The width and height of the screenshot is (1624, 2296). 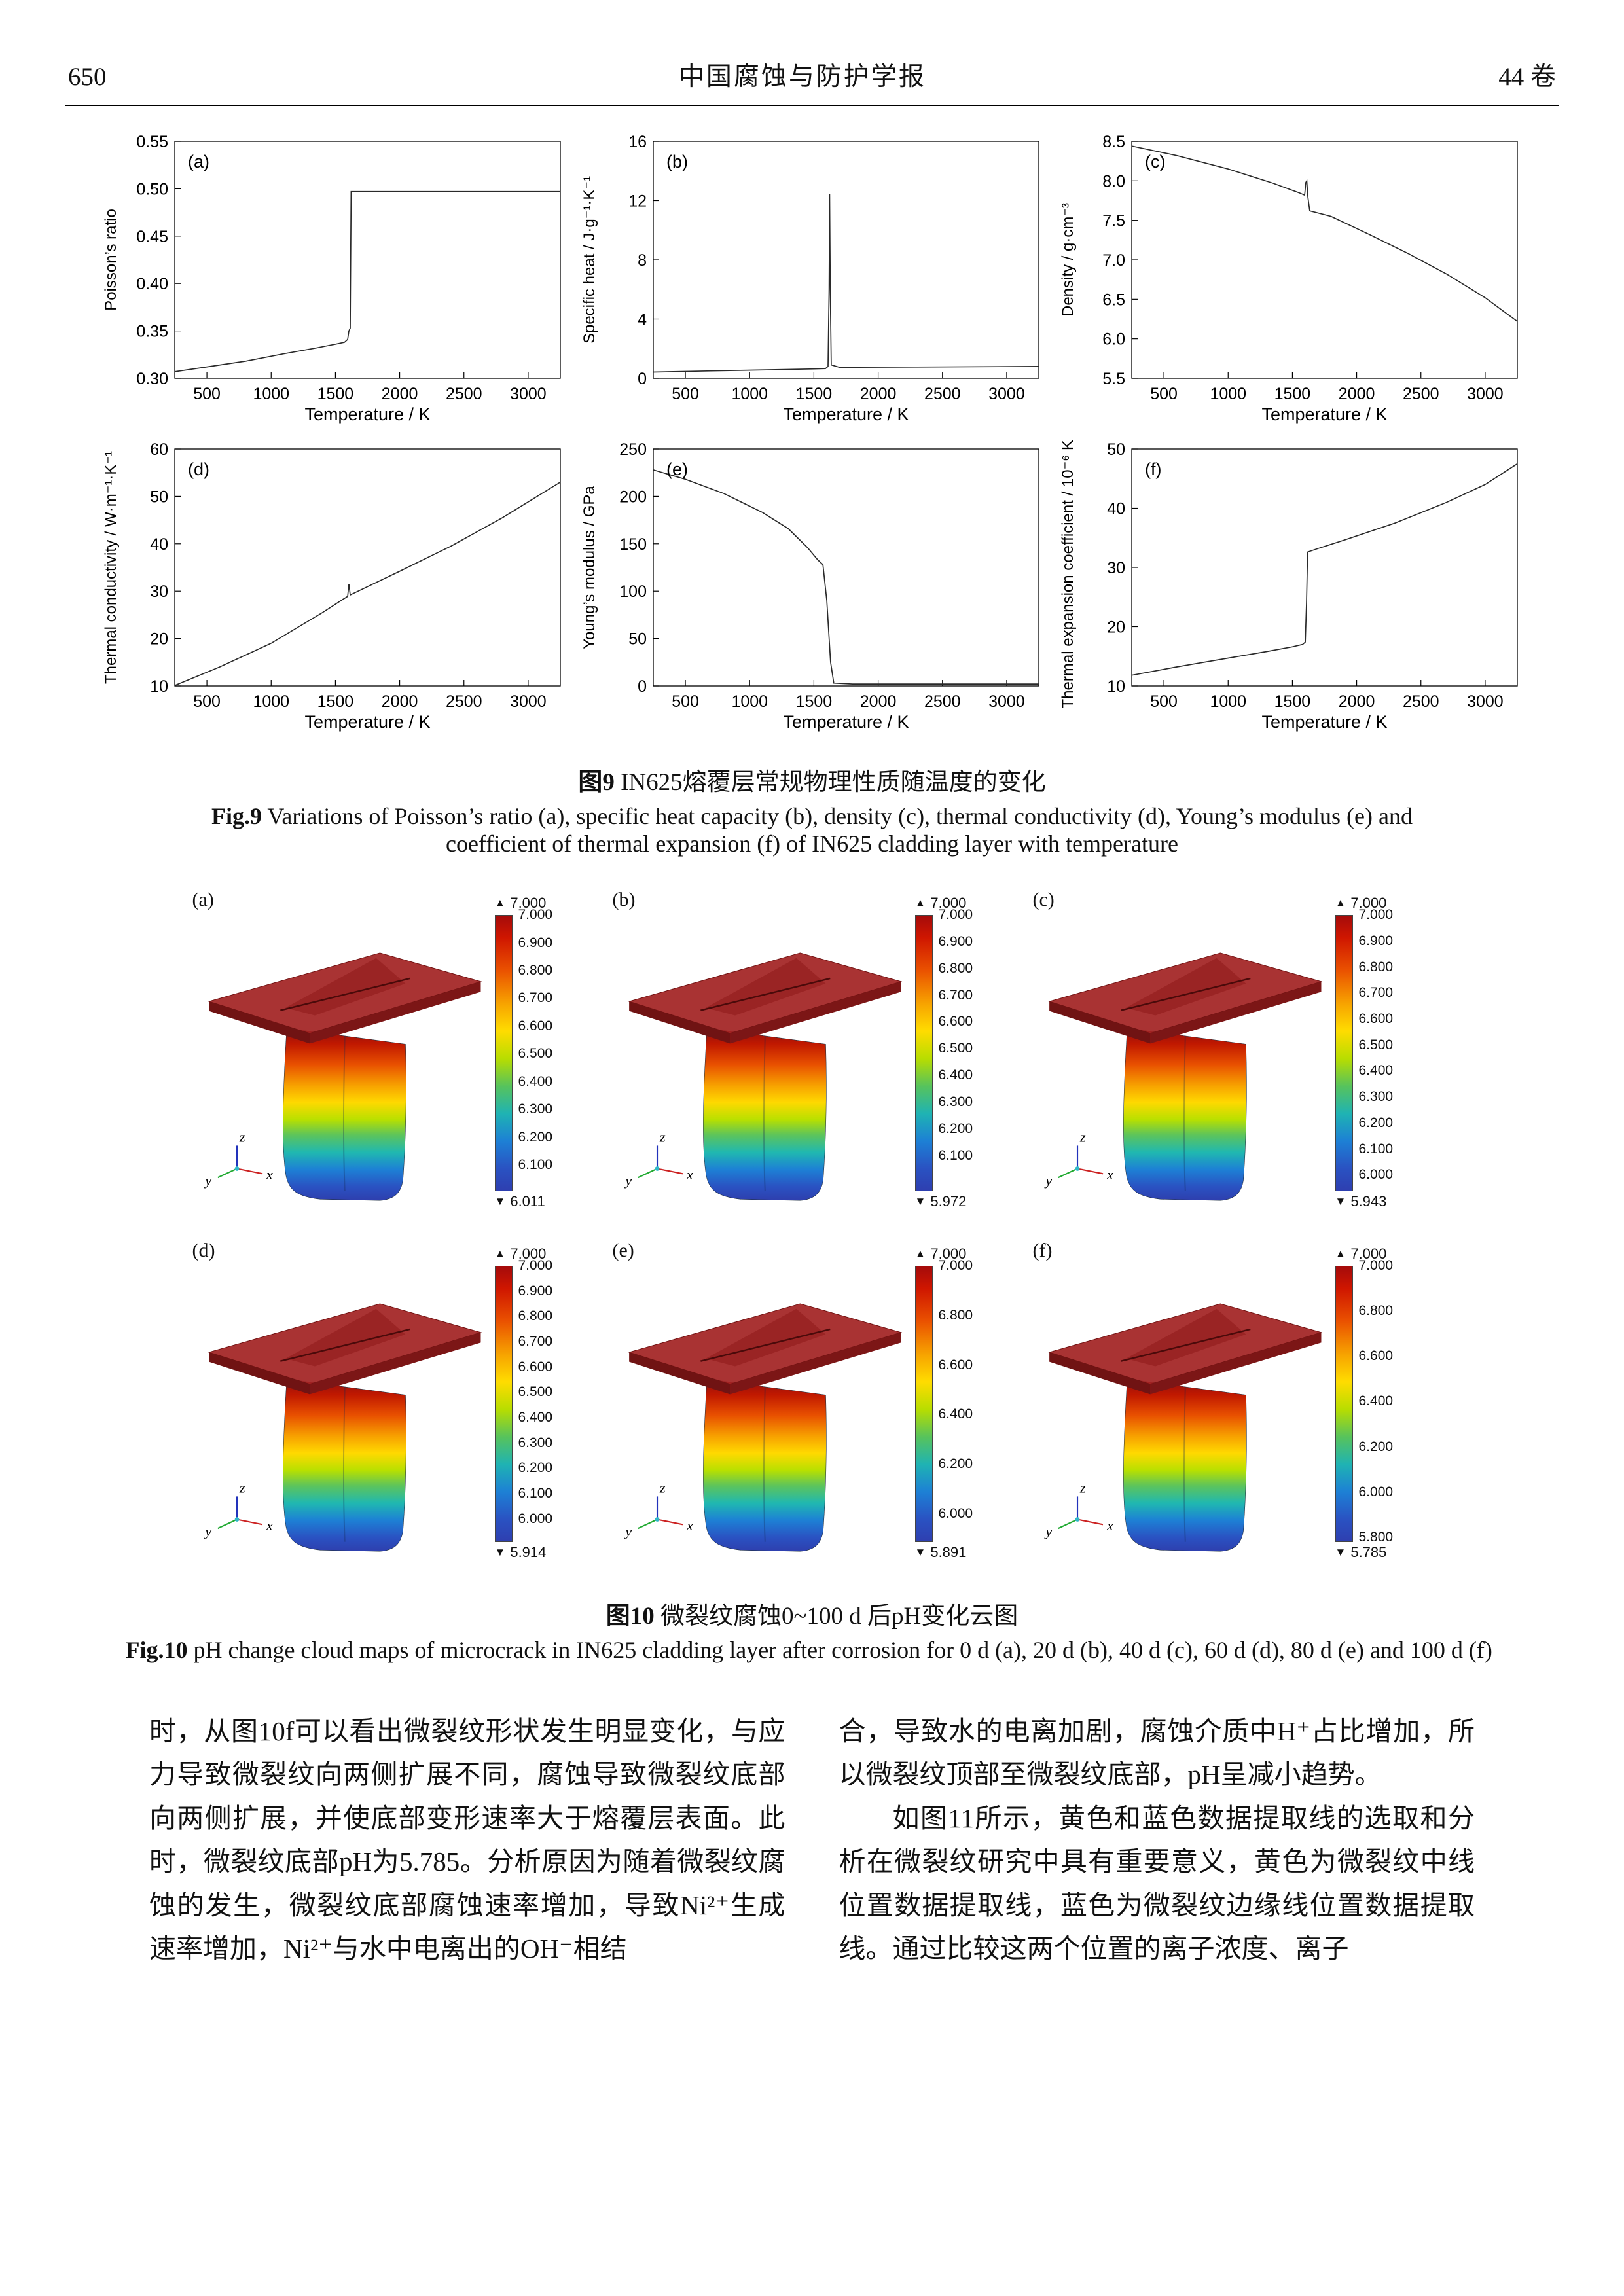 I want to click on colorbar-tick: 6.500, so click(x=535, y=1054).